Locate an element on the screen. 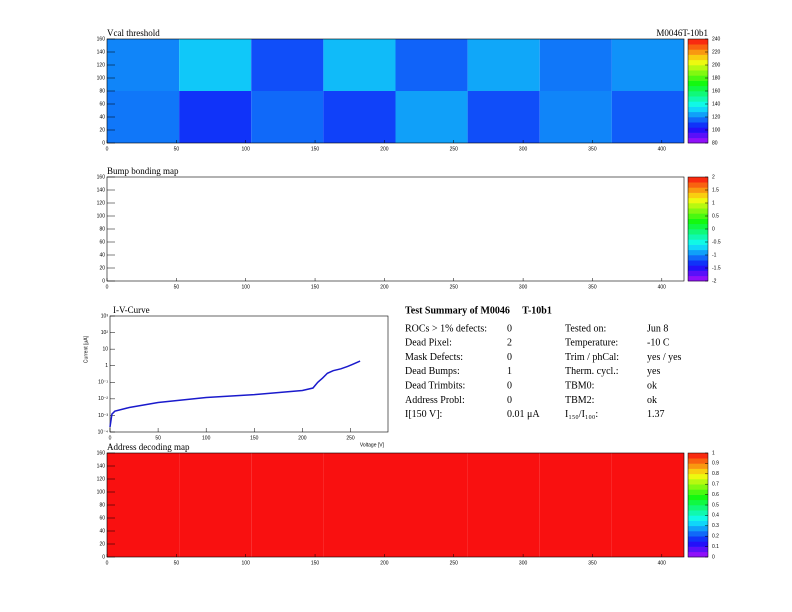 The height and width of the screenshot is (612, 792). plot-title: Vcal threshold is located at coordinates (133, 33).